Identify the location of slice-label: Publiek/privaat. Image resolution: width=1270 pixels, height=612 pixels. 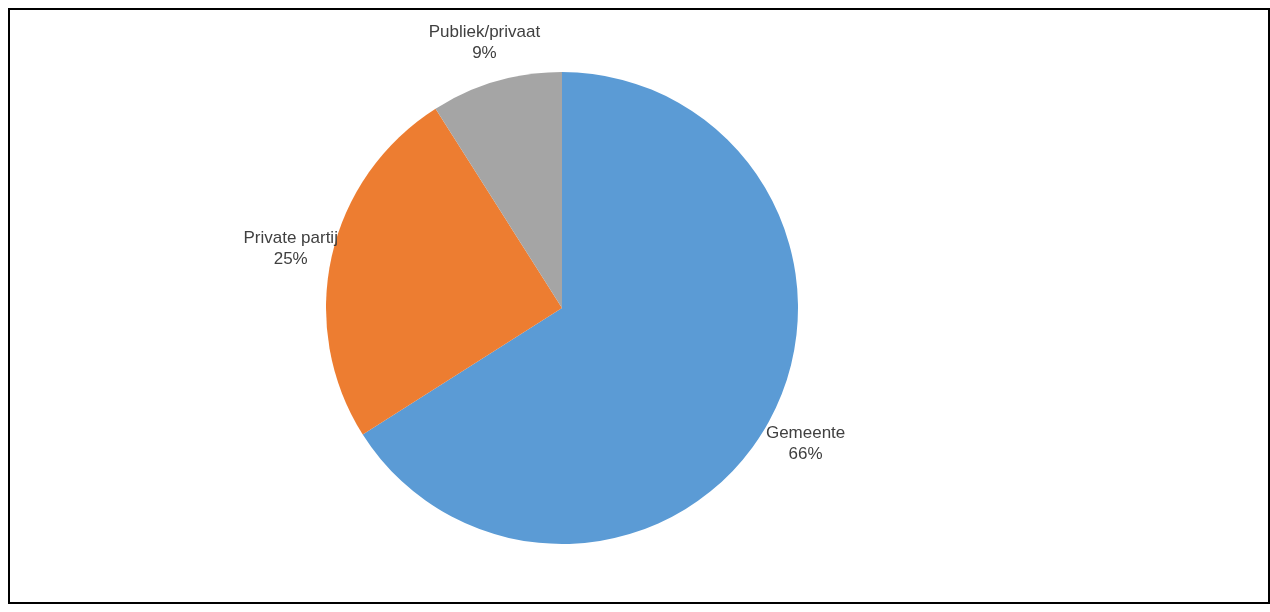
(484, 32).